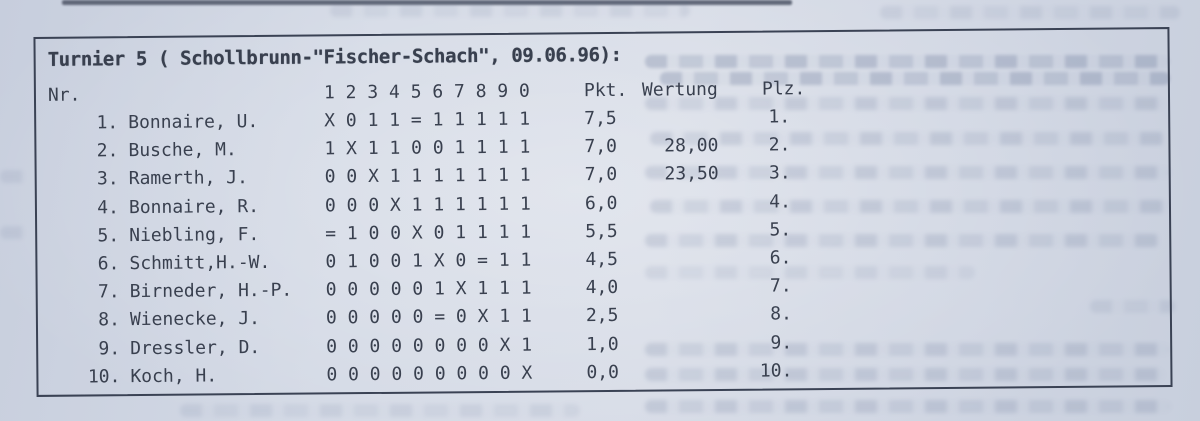  Describe the element at coordinates (428, 233) in the screenshot. I see `player-results: = 1 0 0 X 0 1 1 1 1` at that location.